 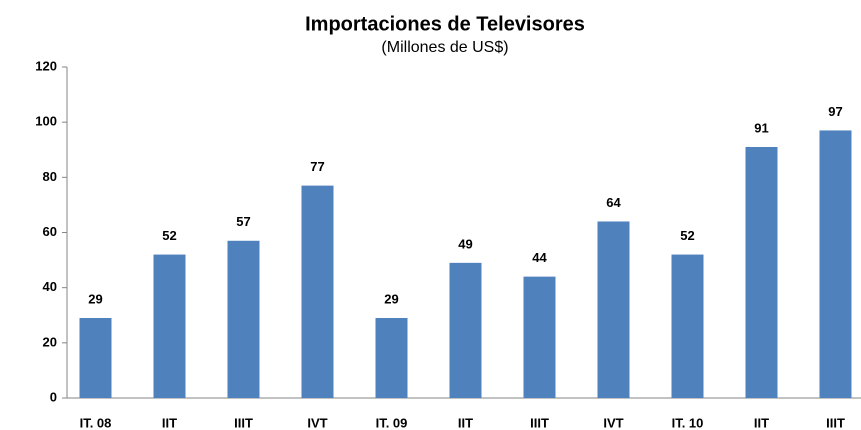 I want to click on x-tick-label: IT. 09, so click(x=392, y=422).